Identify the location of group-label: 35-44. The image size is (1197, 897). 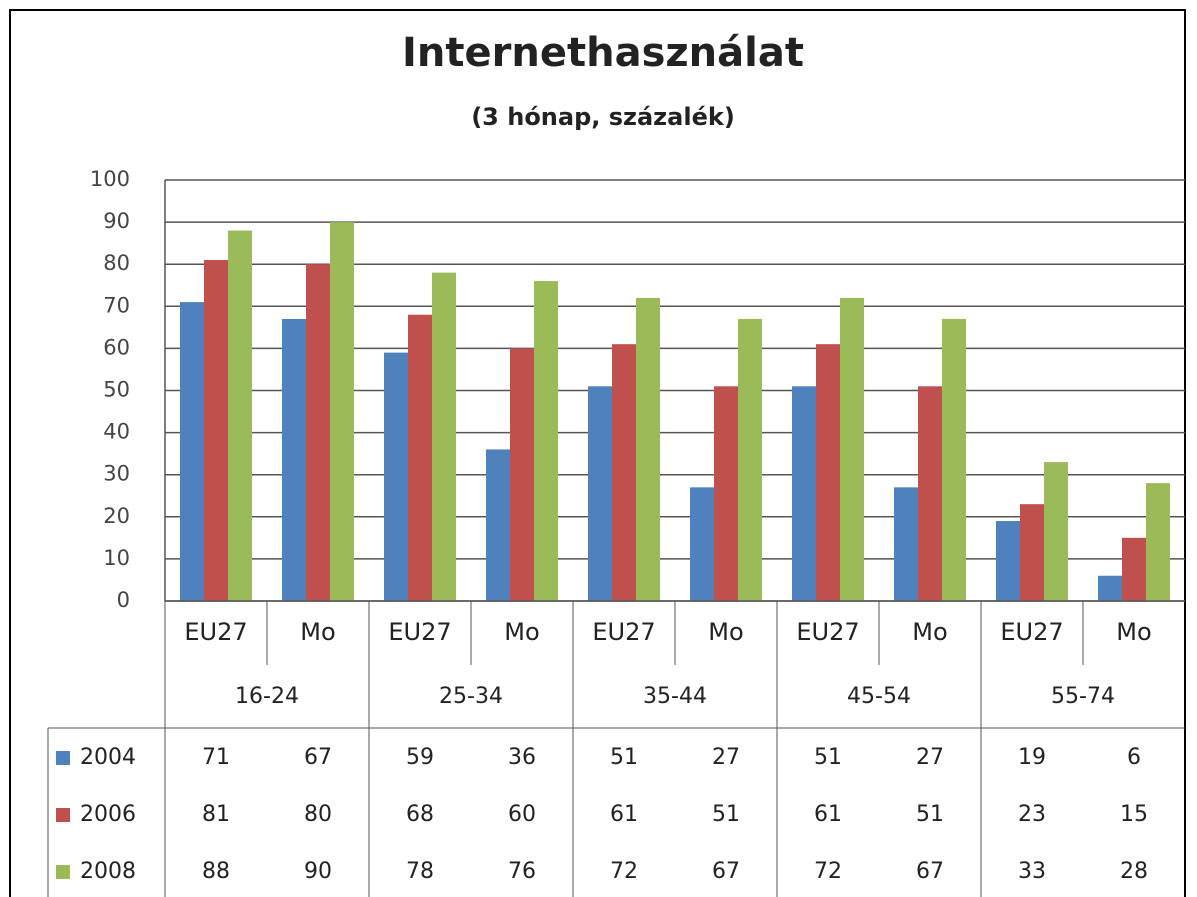
(675, 696).